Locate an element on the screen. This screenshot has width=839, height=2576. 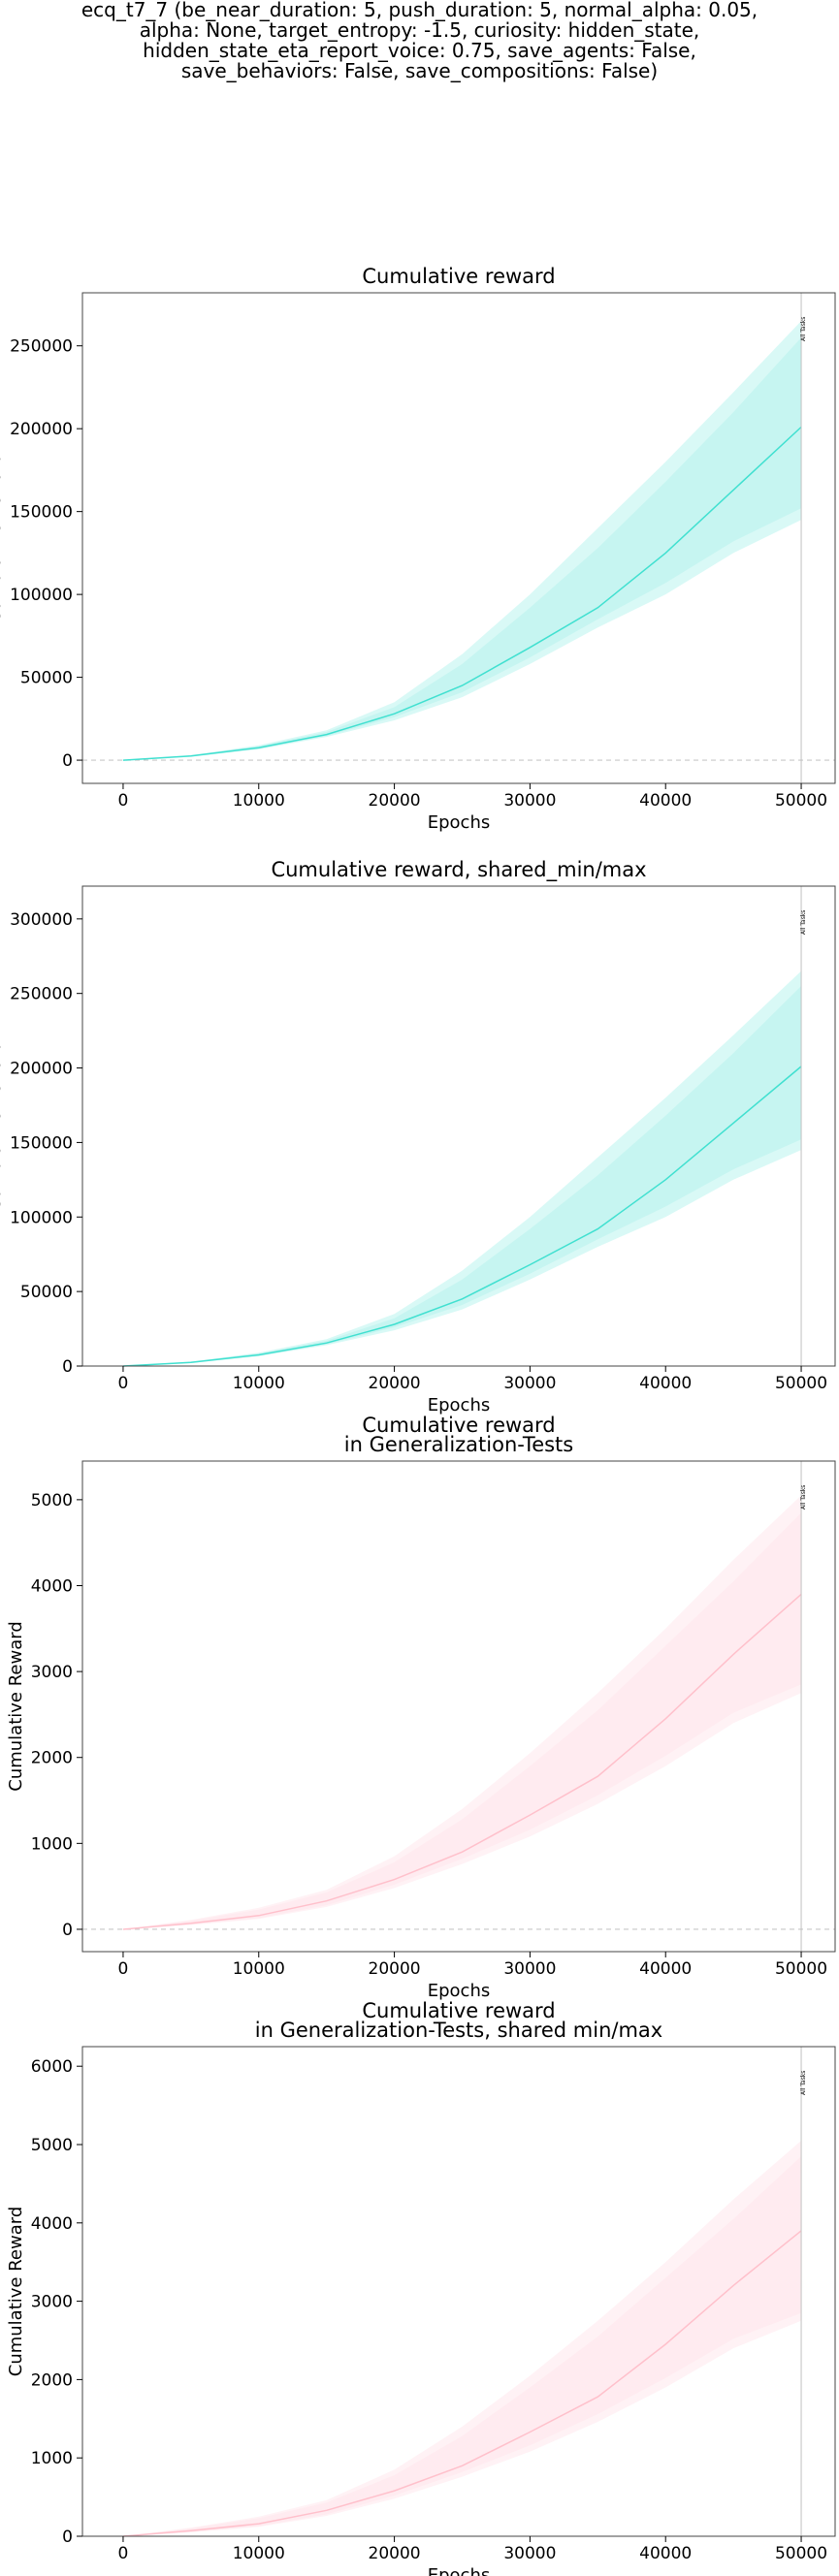
chart-title: in Generalization-Tests, shared min/max is located at coordinates (458, 2030).